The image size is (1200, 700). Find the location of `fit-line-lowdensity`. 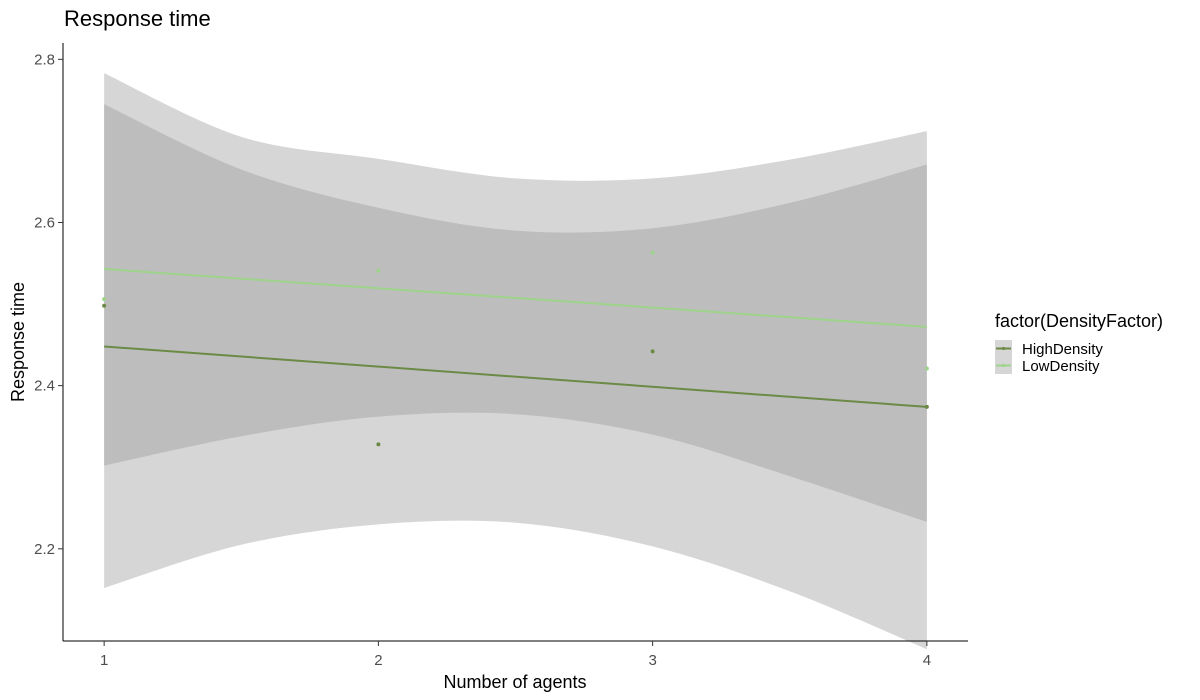

fit-line-lowdensity is located at coordinates (515, 297).